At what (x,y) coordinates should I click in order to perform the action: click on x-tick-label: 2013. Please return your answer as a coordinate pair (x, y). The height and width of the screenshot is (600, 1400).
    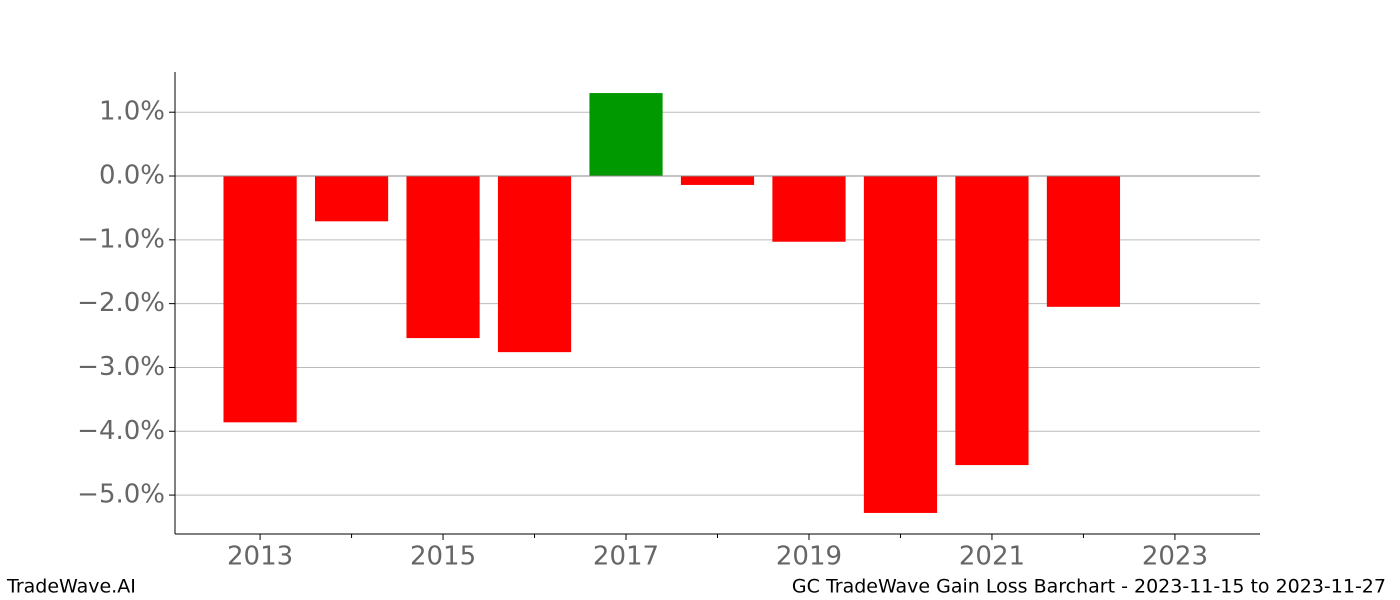
    Looking at the image, I should click on (260, 557).